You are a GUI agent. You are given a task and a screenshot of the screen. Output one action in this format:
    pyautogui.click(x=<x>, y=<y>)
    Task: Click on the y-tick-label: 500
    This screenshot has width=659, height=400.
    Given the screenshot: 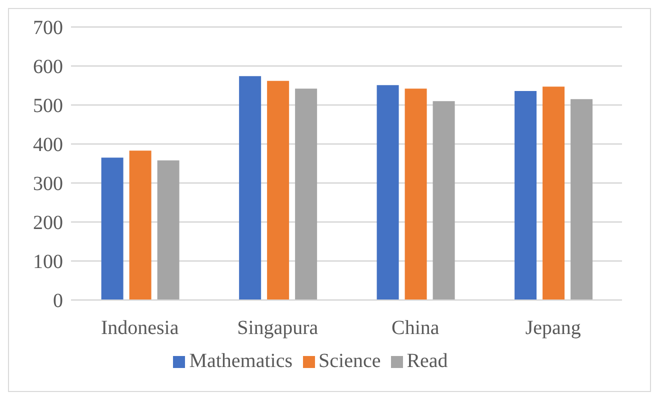 What is the action you would take?
    pyautogui.click(x=48, y=106)
    